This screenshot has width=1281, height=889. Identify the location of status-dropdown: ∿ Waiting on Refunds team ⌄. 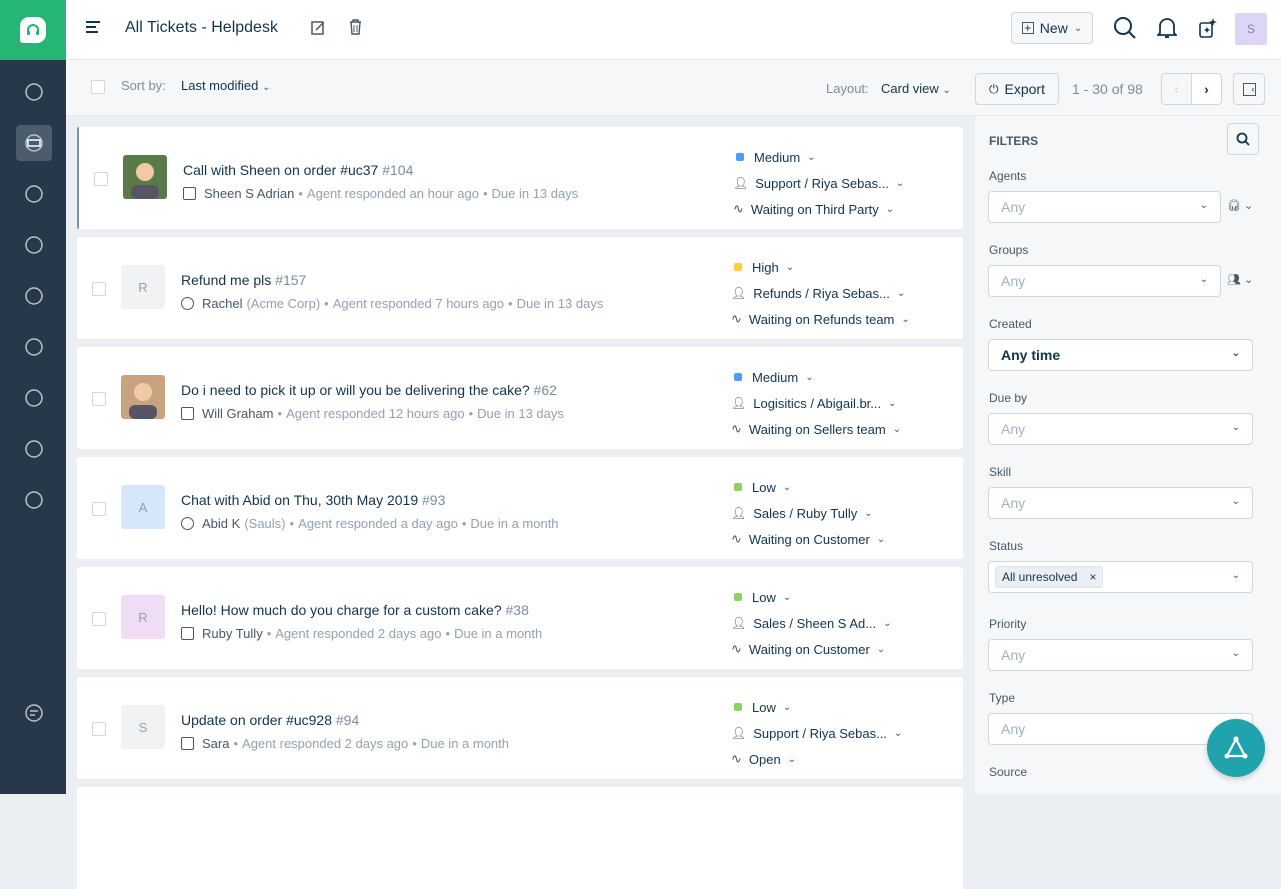
(820, 319).